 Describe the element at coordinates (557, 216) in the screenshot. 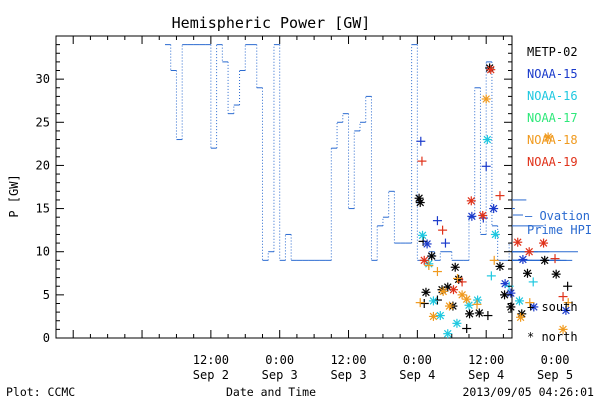

I see `legend-ovation-line1: — Ovation` at that location.